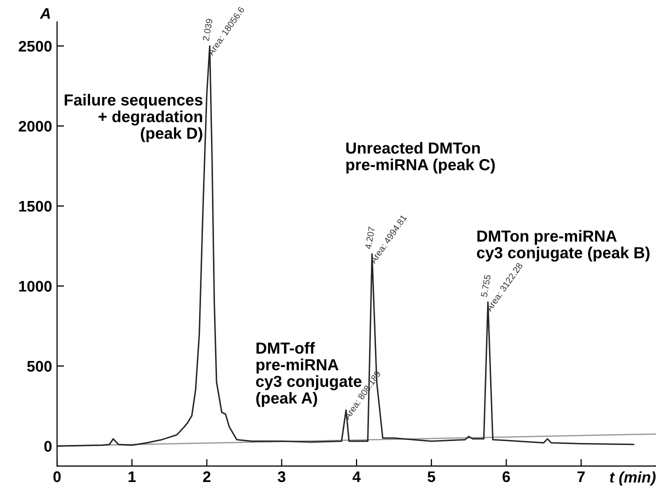  What do you see at coordinates (45, 13) in the screenshot?
I see `y-axis-title: A` at bounding box center [45, 13].